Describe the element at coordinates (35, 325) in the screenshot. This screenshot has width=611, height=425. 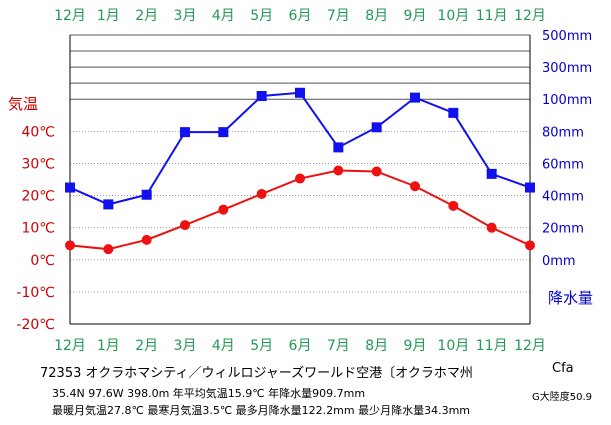
I see `temperature-tick-label: -20℃` at that location.